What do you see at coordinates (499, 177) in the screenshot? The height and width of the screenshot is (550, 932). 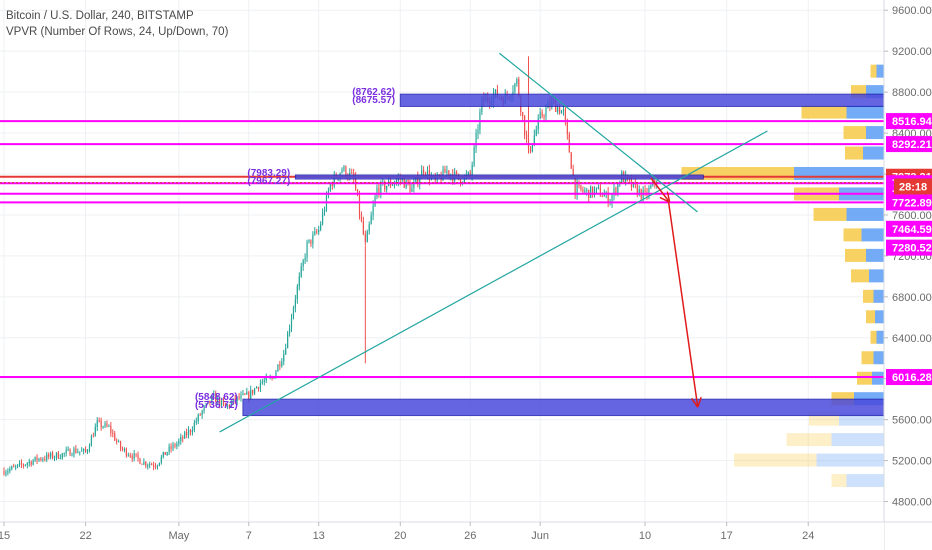 I see `zone-box` at bounding box center [499, 177].